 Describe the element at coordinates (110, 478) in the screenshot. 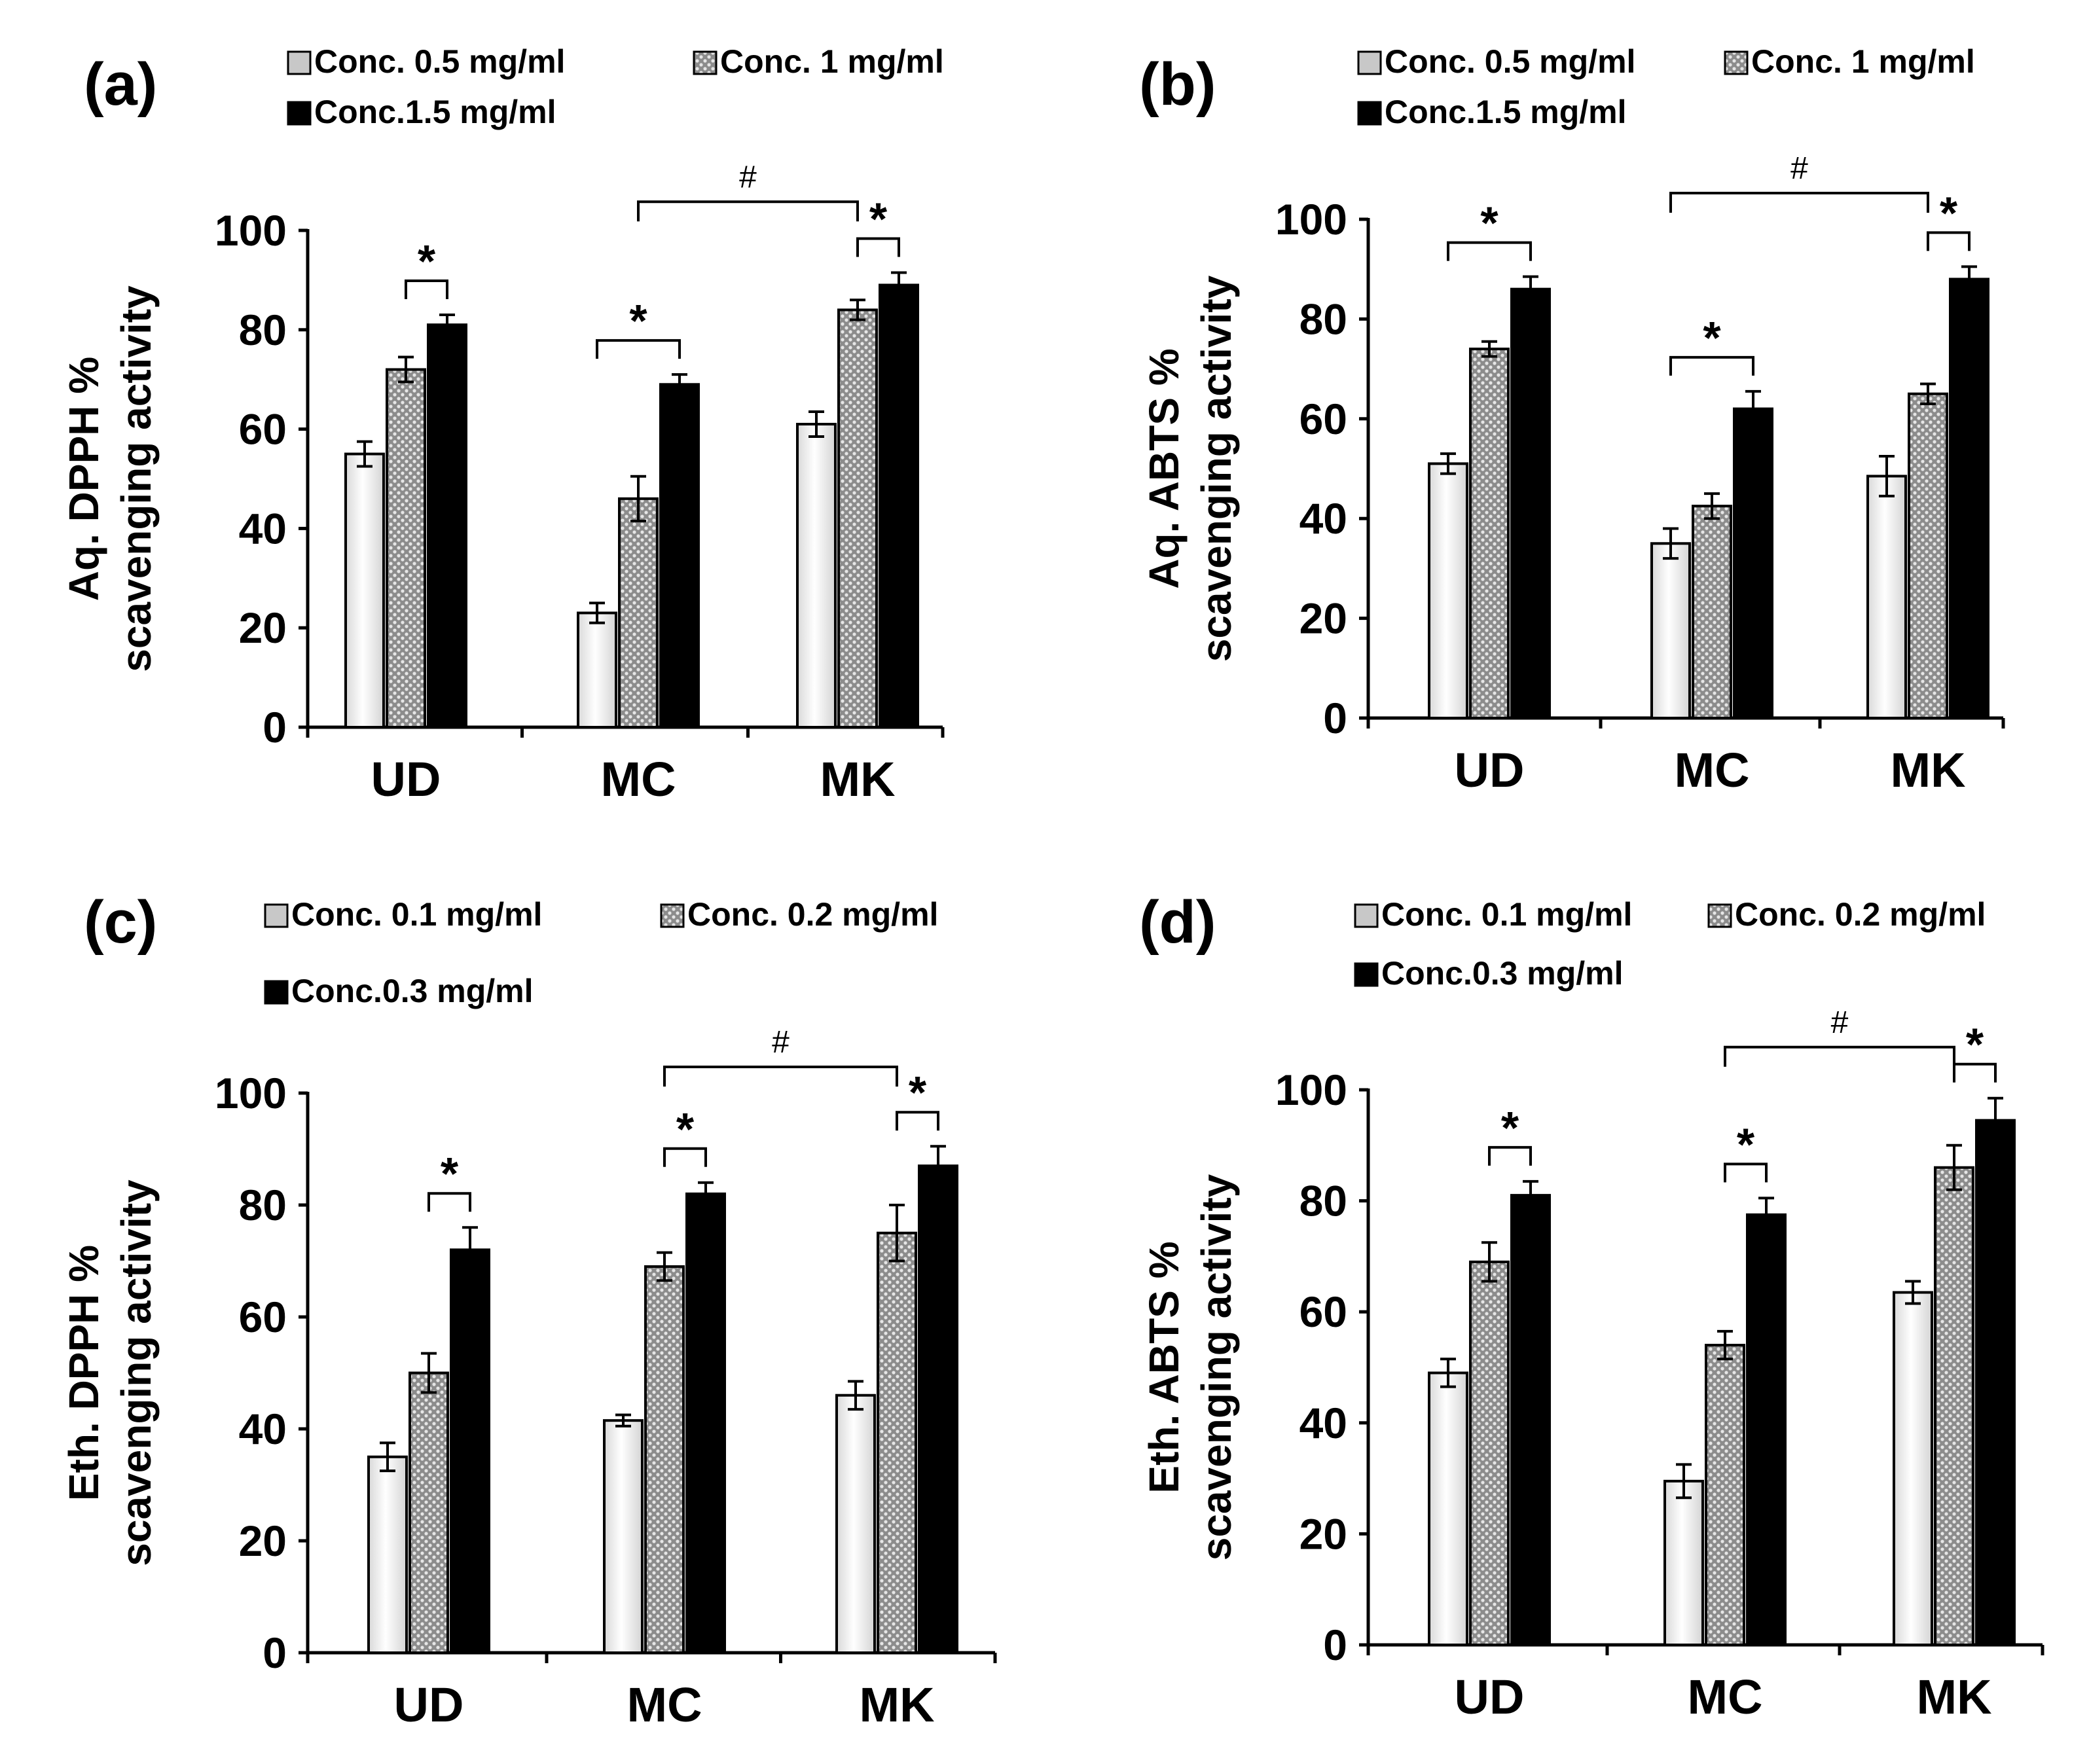

I see `y-axis-label: Aq. DPPH % scavenging activity` at that location.